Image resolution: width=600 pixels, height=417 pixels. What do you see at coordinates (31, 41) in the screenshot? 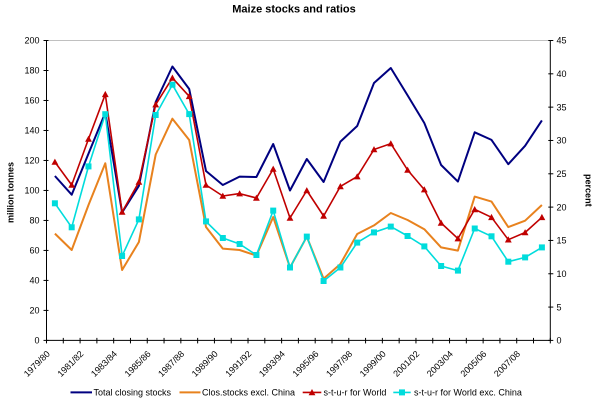
I see `svg-text: 200` at bounding box center [31, 41].